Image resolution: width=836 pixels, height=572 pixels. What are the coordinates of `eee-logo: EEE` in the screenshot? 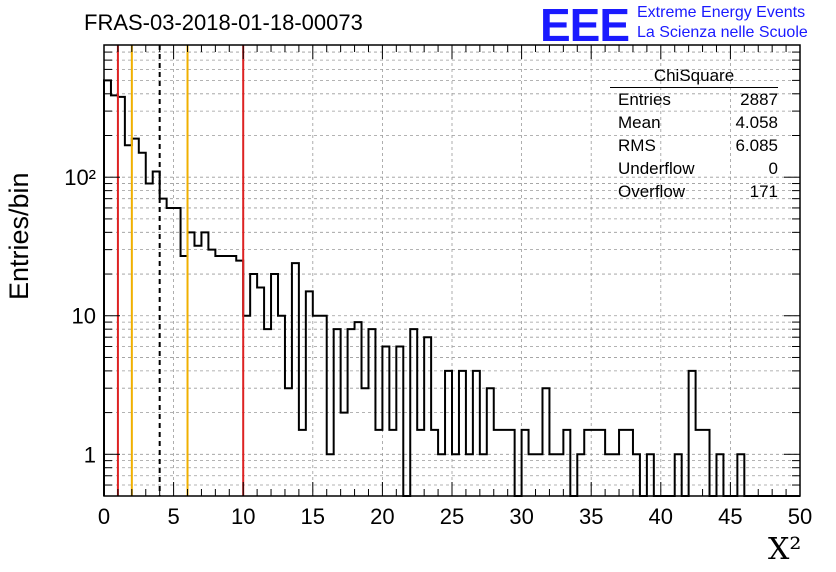 It's located at (585, 25).